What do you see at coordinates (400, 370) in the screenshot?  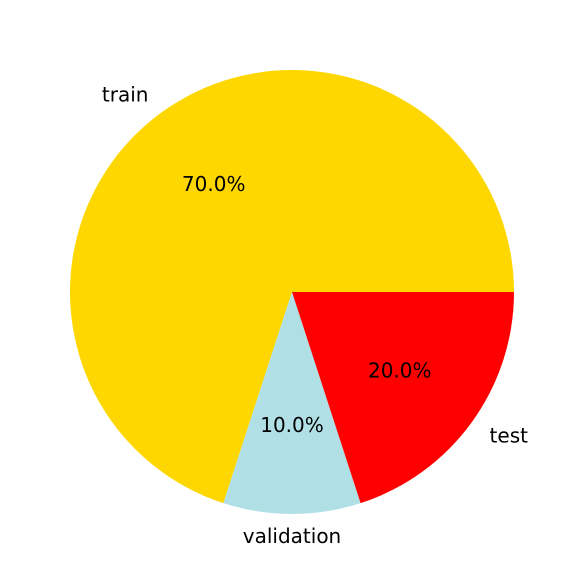 I see `percent-label-test: 20.0%` at bounding box center [400, 370].